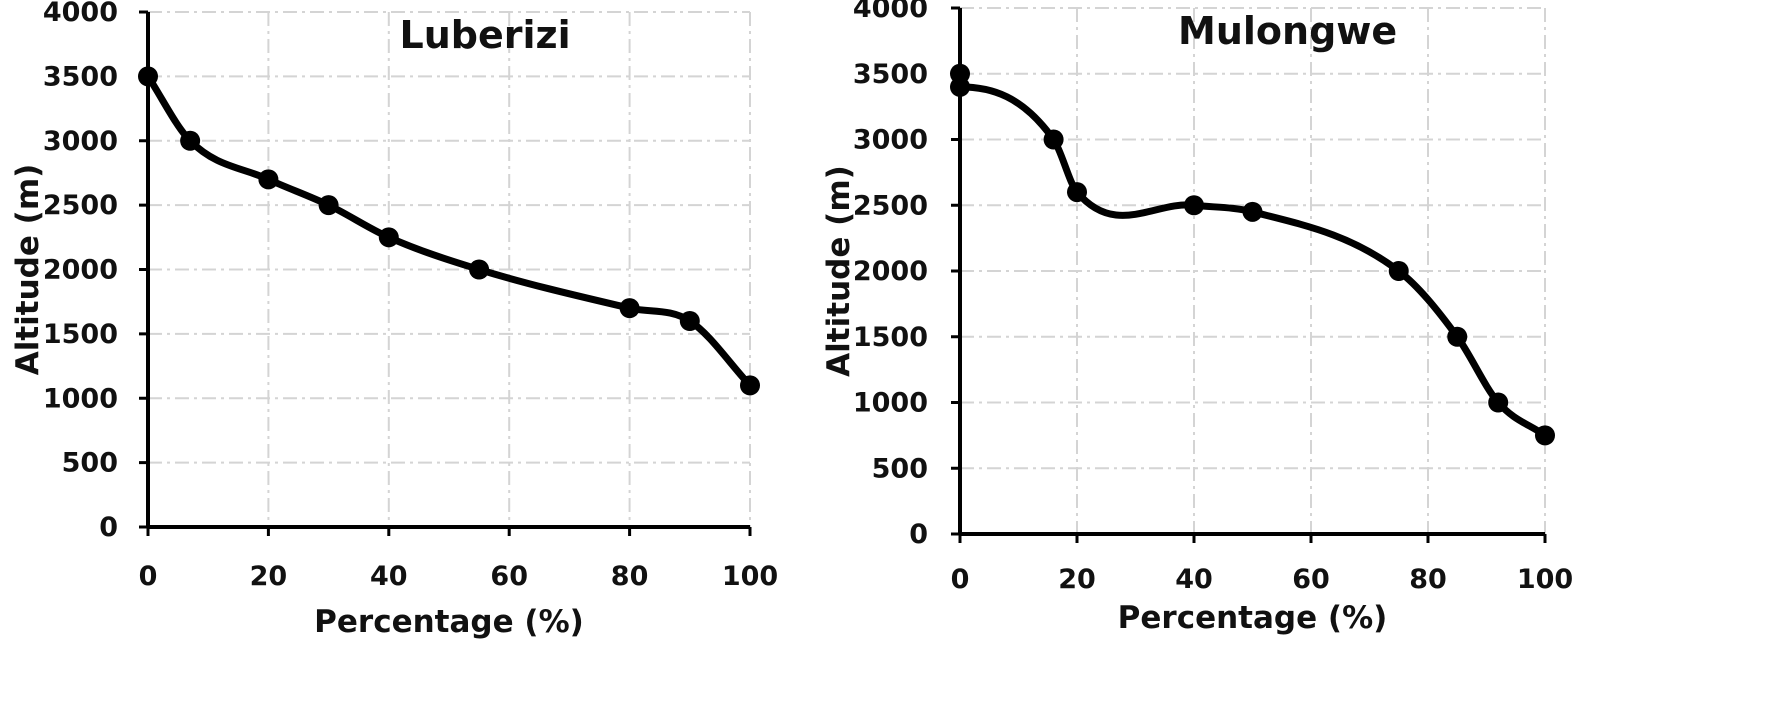 The image size is (1767, 724). I want to click on chart-title: Mulongwe, so click(1287, 31).